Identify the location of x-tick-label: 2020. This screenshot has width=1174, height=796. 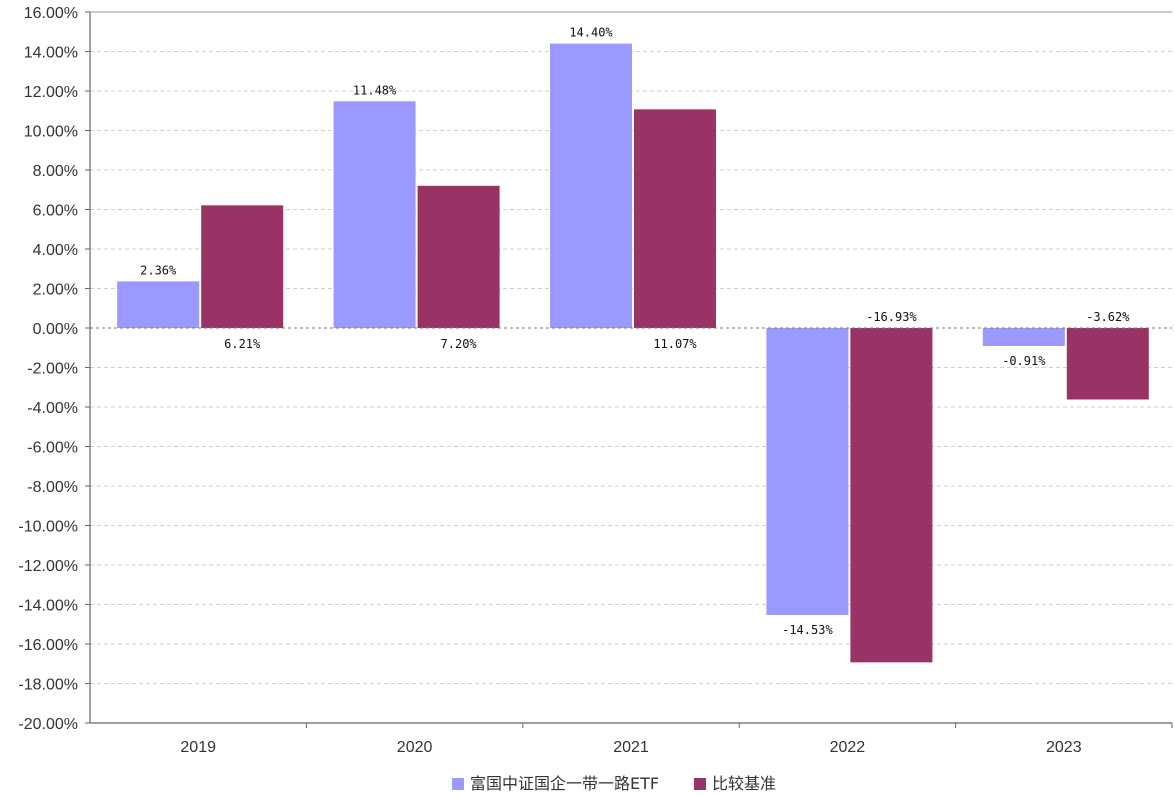
(415, 747).